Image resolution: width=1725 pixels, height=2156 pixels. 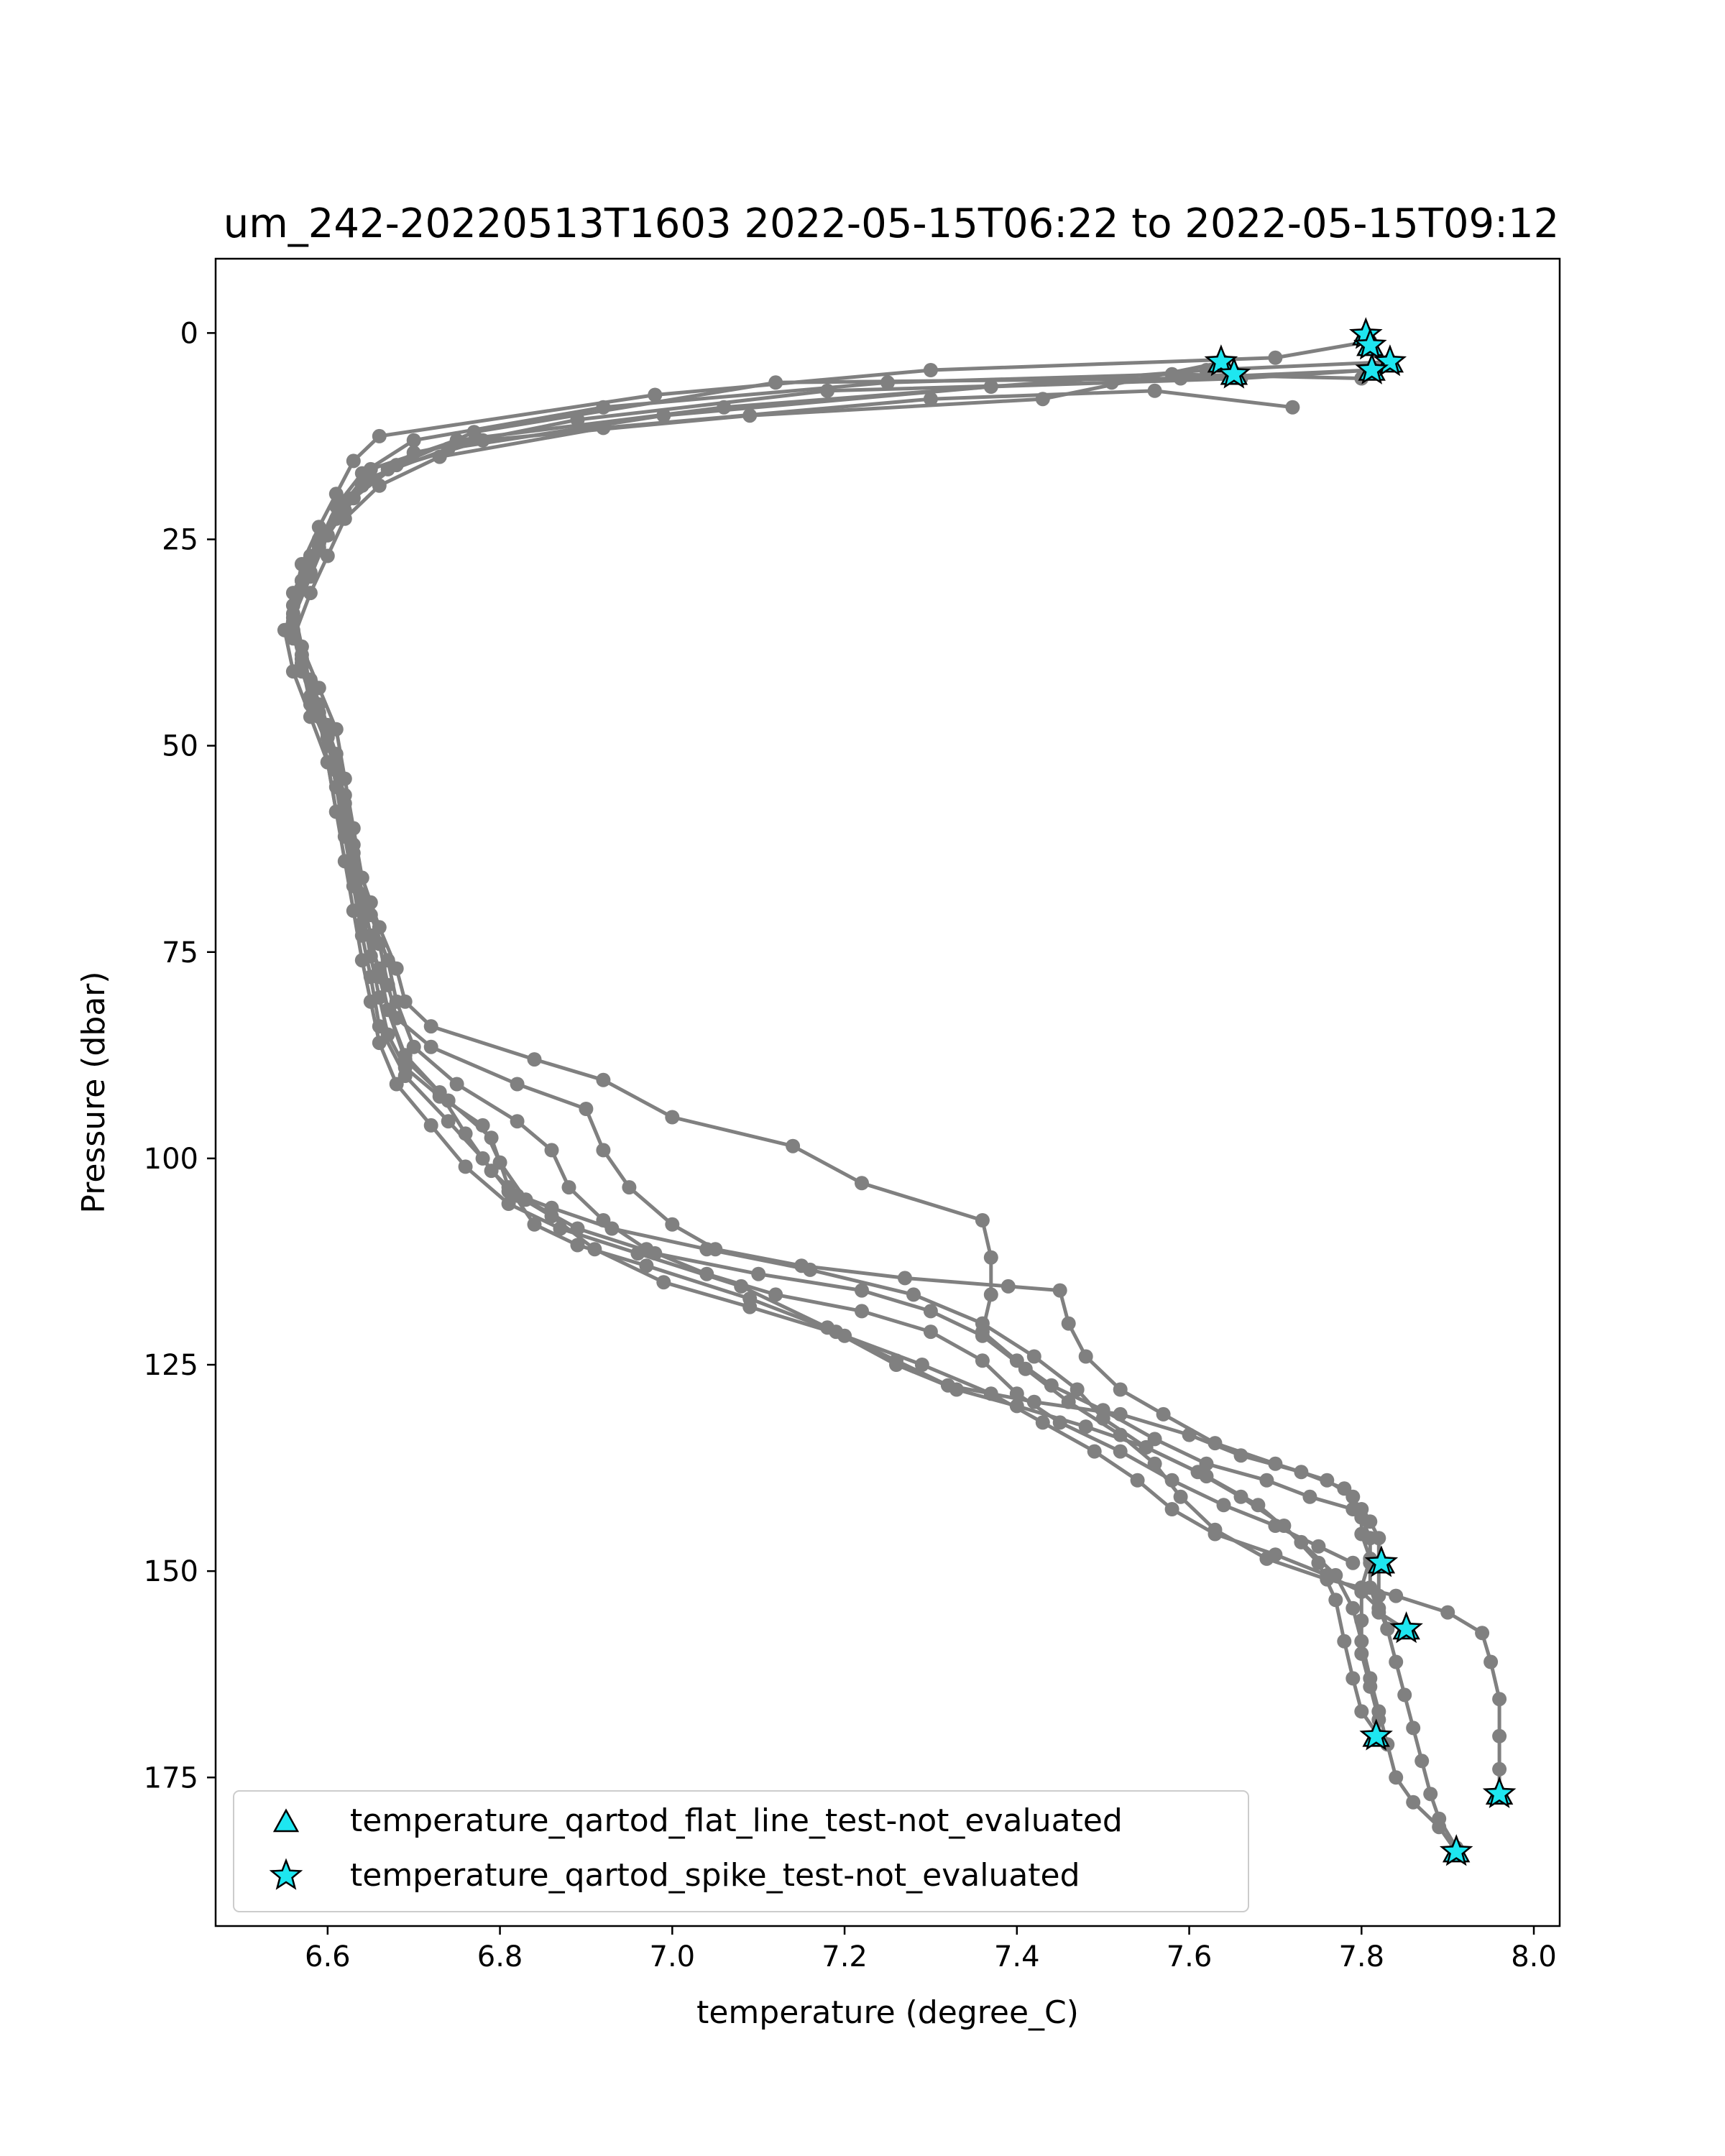 What do you see at coordinates (180, 1056) in the screenshot?
I see `y-axis: 0 25 50 75 100 125 150 175` at bounding box center [180, 1056].